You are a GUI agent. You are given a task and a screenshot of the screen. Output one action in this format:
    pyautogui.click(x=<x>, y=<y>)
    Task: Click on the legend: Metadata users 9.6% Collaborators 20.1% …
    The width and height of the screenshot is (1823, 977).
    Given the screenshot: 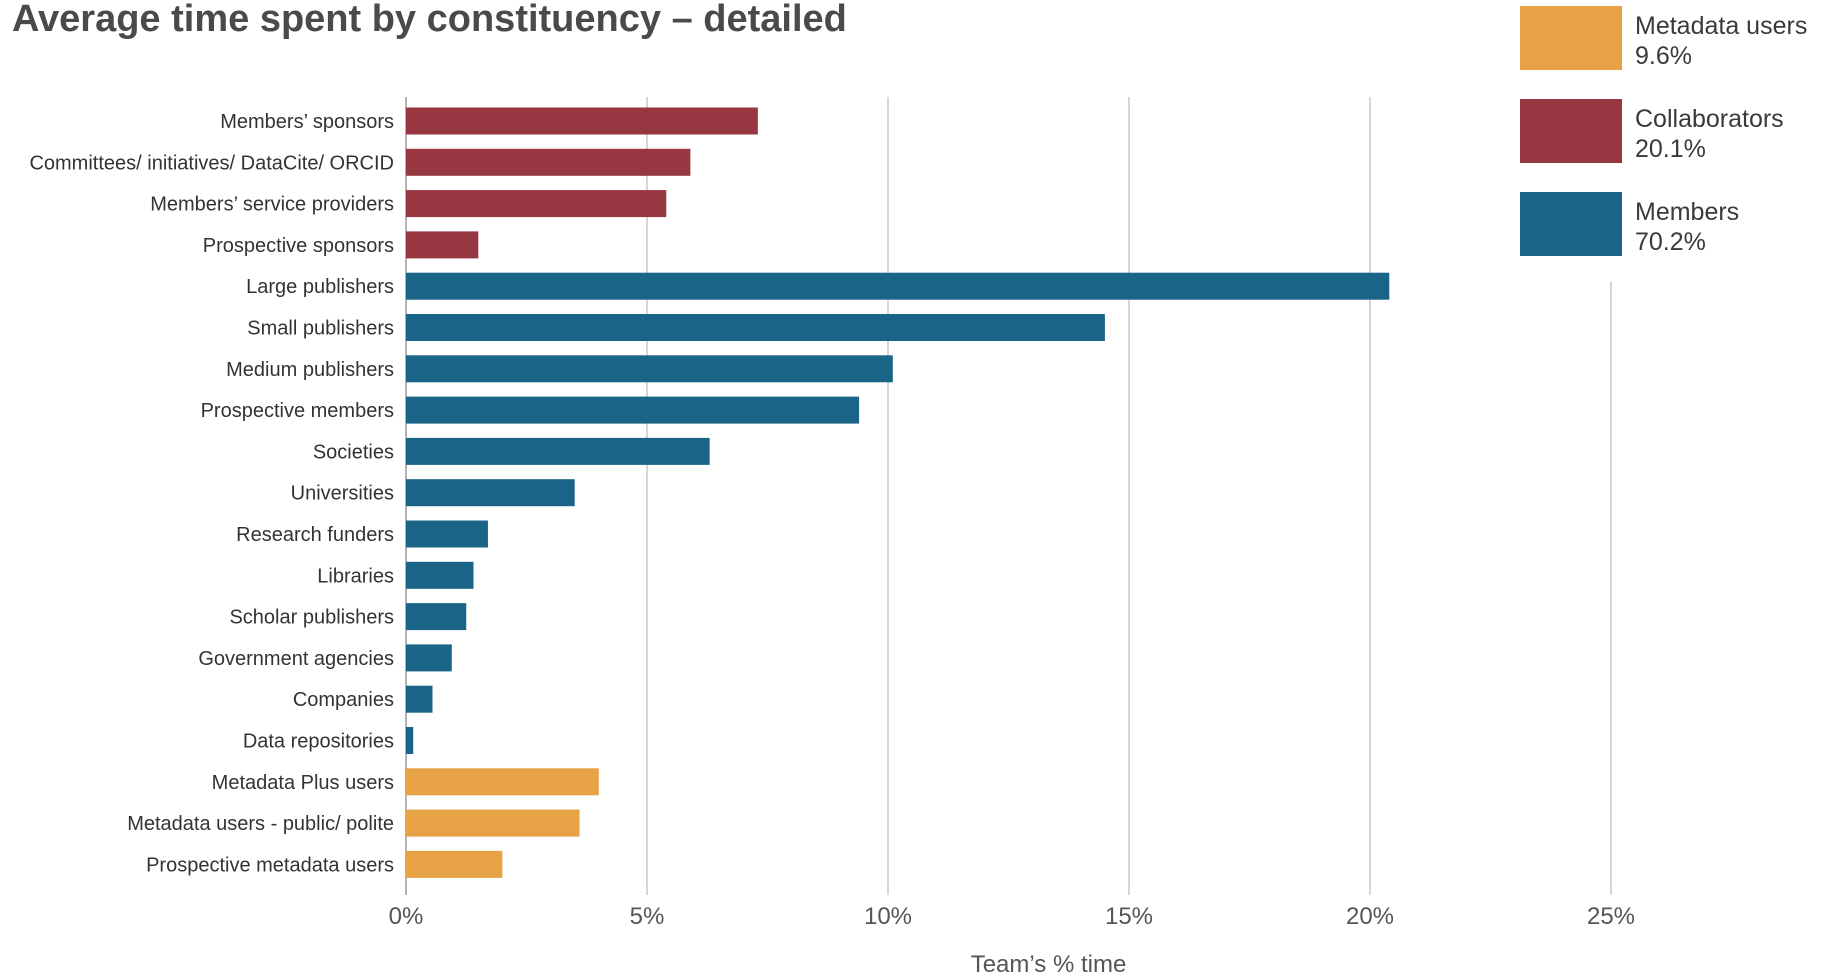 What is the action you would take?
    pyautogui.click(x=1670, y=145)
    